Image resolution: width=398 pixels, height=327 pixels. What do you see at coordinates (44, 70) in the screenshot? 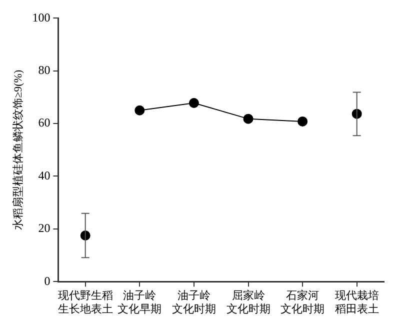
I see `y-tick-label: 80` at bounding box center [44, 70].